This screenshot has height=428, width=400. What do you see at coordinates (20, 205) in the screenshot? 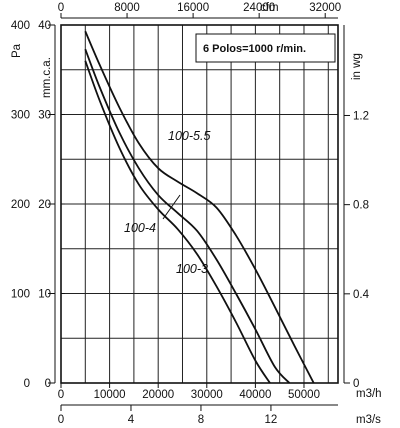
I see `pa-tick-label: 200` at bounding box center [20, 205].